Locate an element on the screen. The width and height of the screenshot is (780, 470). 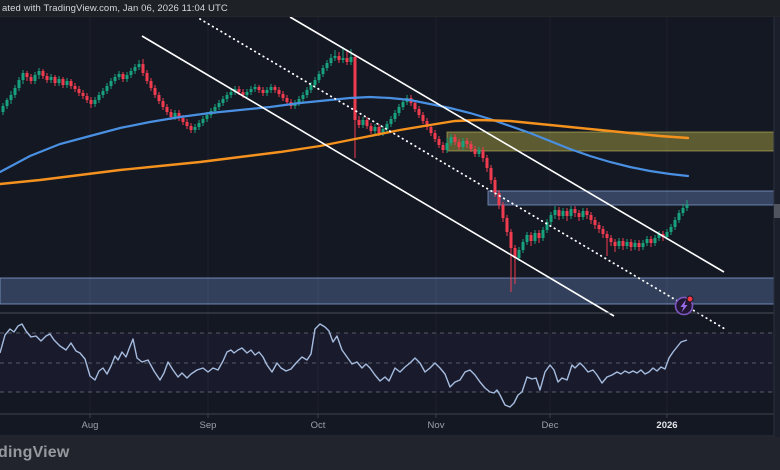
time-axis: Aug Sep Oct Nov Dec 2026 is located at coordinates (387, 426).